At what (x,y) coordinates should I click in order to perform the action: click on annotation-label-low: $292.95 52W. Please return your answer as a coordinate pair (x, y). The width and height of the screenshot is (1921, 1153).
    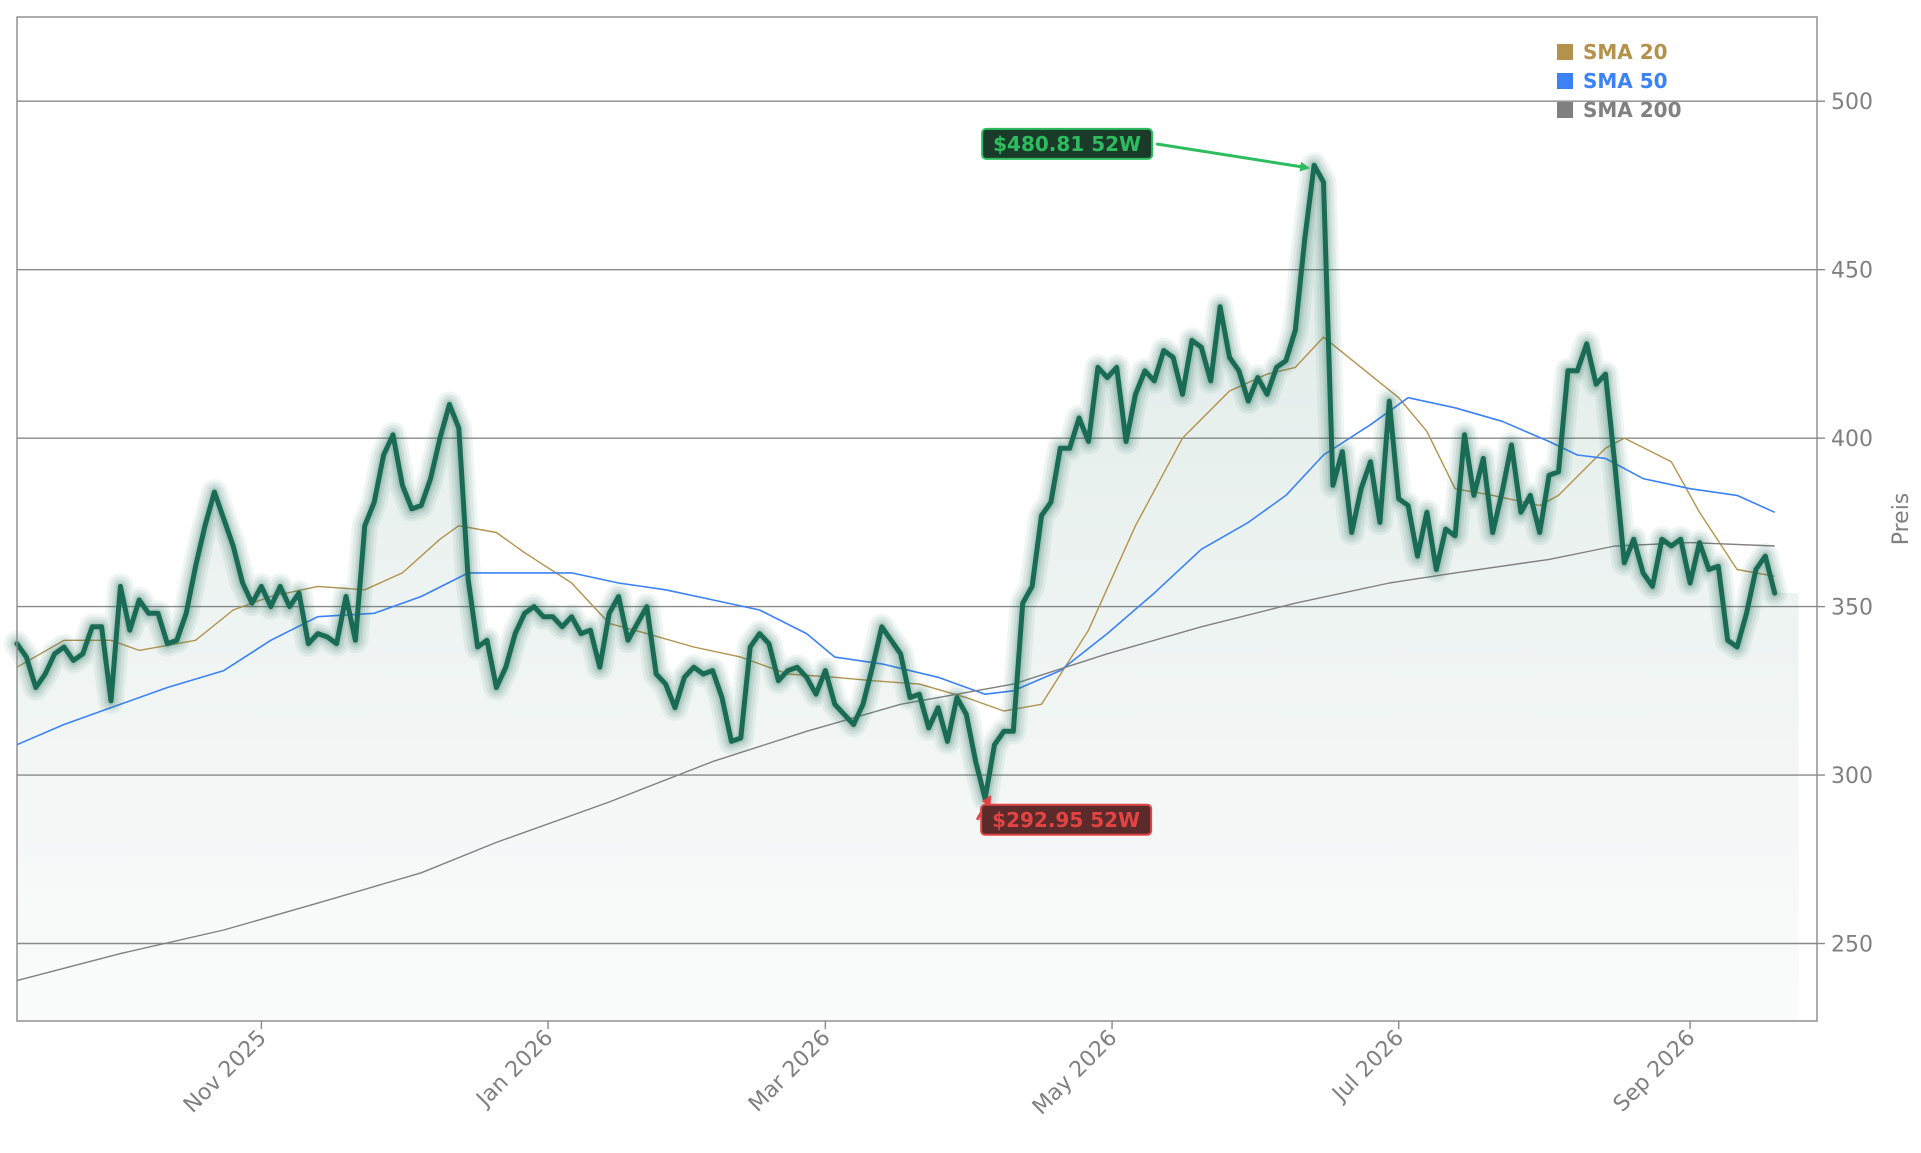
    Looking at the image, I should click on (1066, 820).